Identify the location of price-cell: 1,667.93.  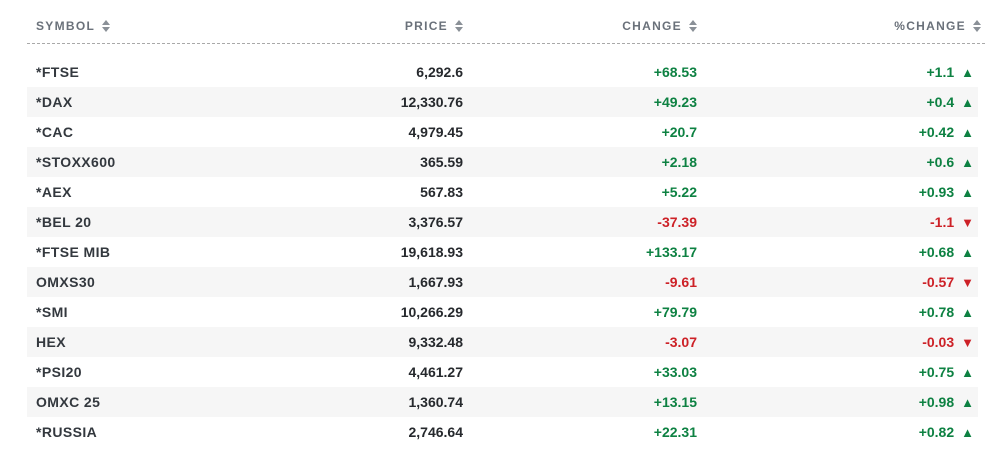
(436, 282).